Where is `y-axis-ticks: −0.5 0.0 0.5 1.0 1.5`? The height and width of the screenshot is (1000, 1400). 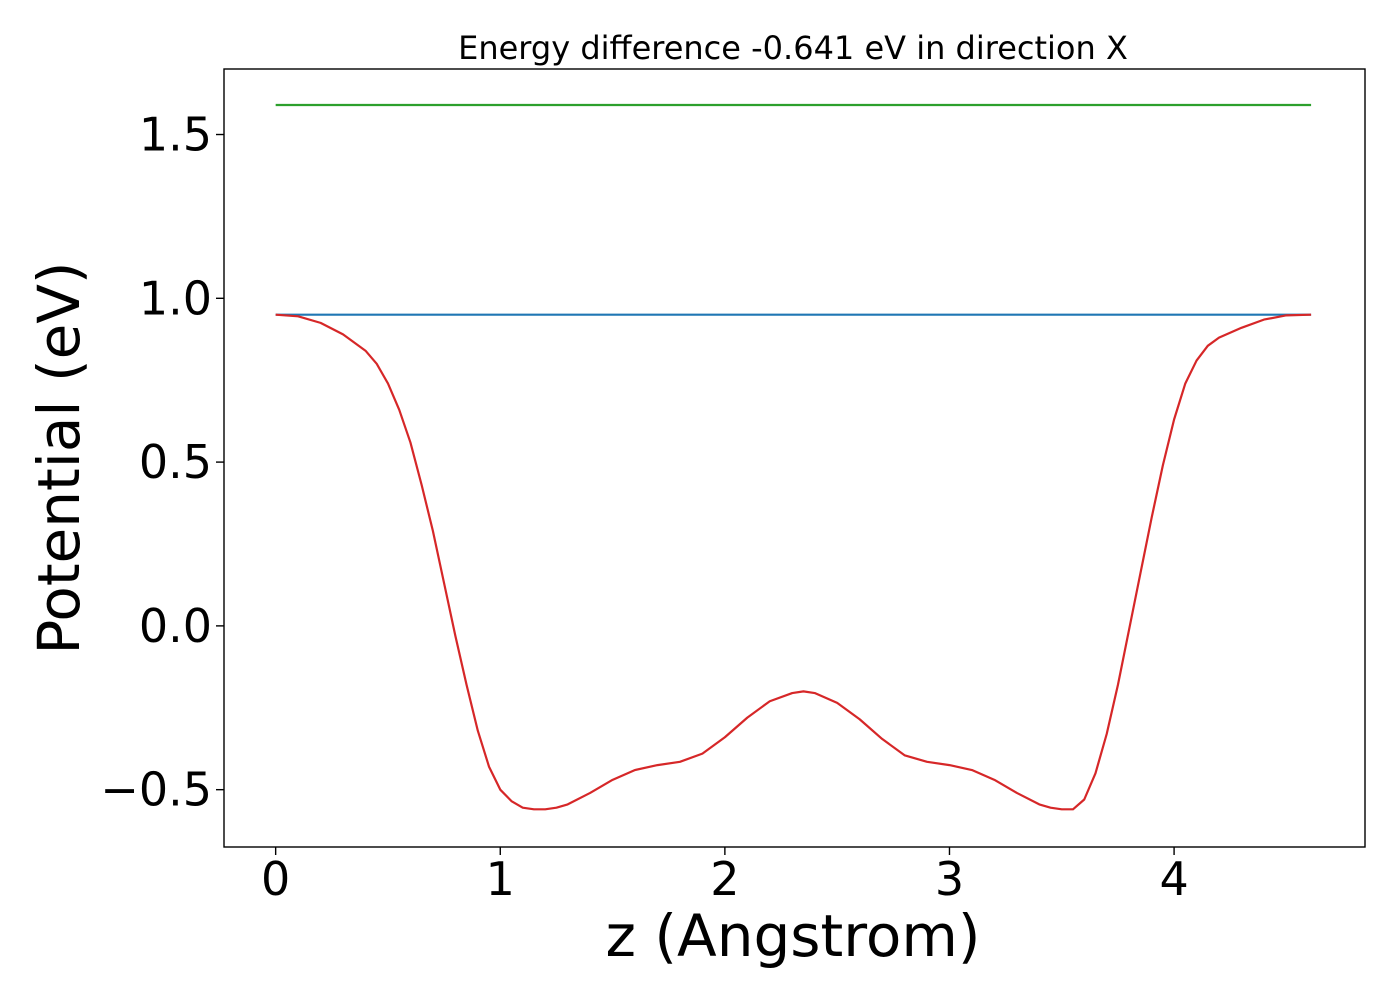
y-axis-ticks: −0.5 0.0 0.5 1.0 1.5 is located at coordinates (162, 462).